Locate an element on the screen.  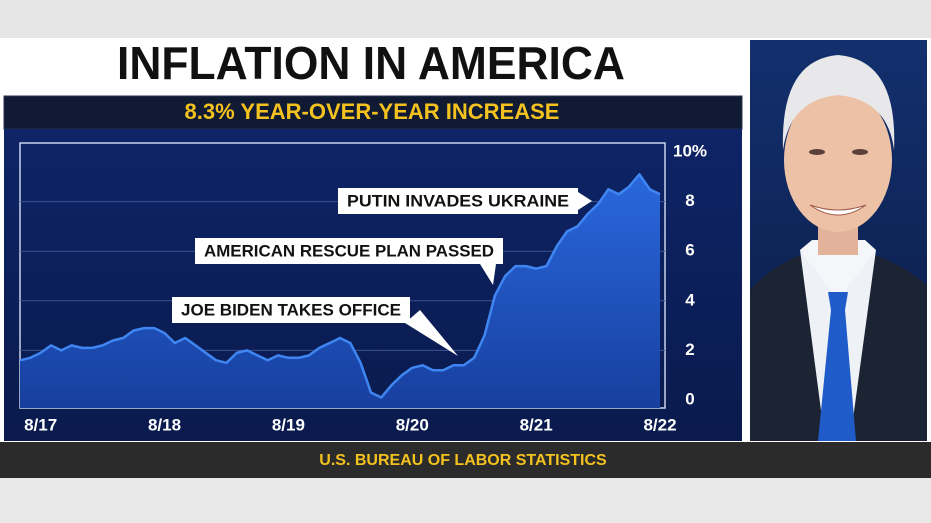
x-tick-label: 8/22 is located at coordinates (659, 424).